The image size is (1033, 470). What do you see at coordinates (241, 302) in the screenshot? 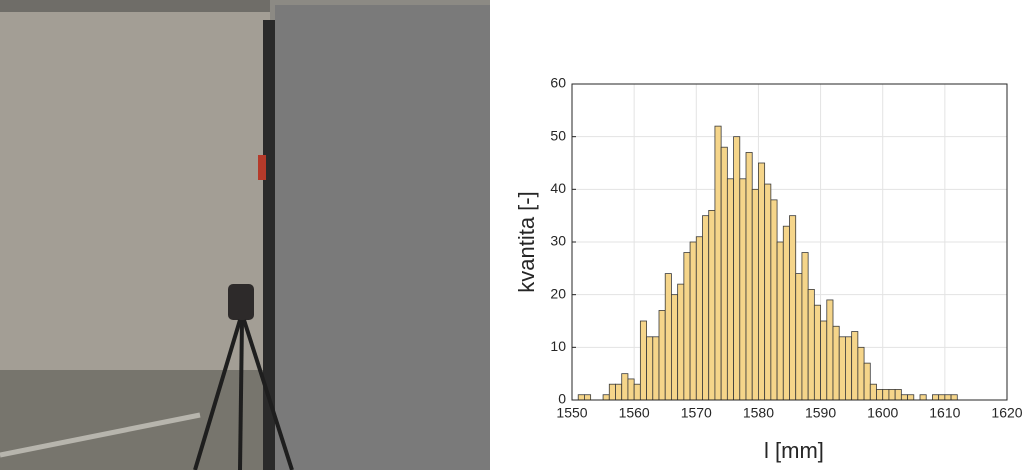
I see `laser-device` at bounding box center [241, 302].